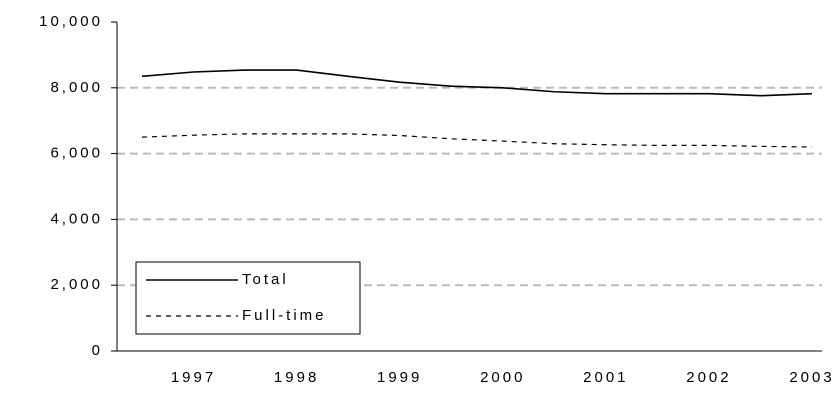  Describe the element at coordinates (76, 218) in the screenshot. I see `y-tick-label: 4,000` at that location.